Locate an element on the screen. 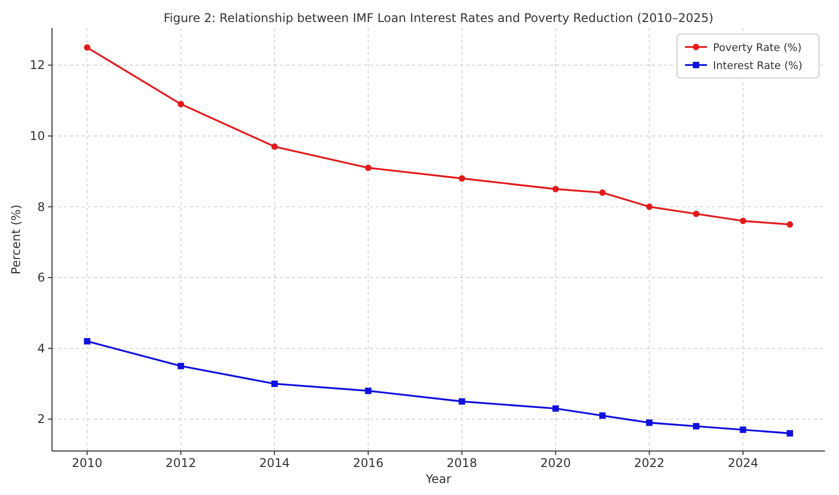 The width and height of the screenshot is (839, 495). y-tick-label: 12 is located at coordinates (37, 65).